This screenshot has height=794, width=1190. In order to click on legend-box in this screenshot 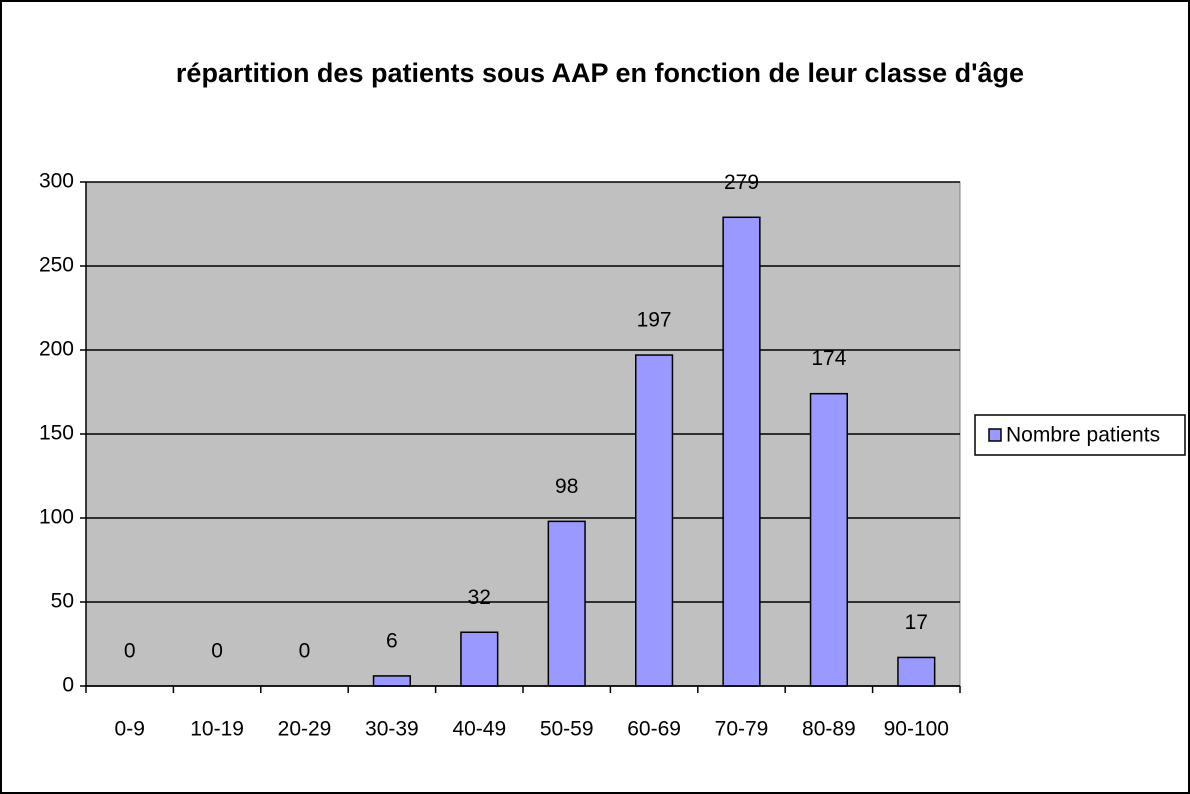, I will do `click(1080, 435)`.